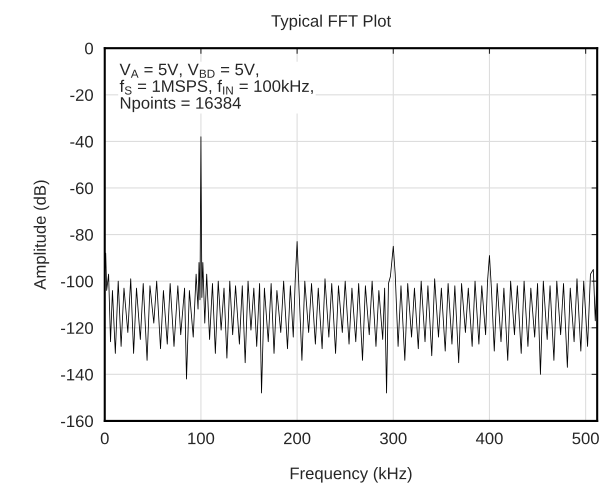 This screenshot has height=497, width=602. I want to click on x-tick-label: 200, so click(297, 438).